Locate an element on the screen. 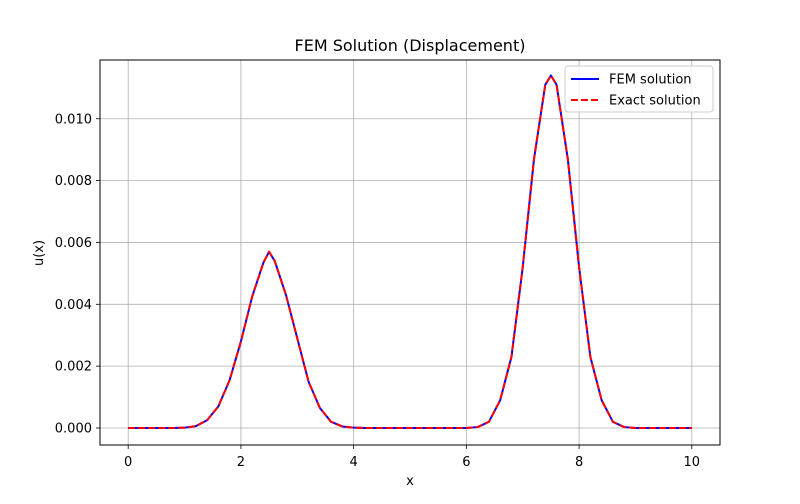  x-tick-label: 4 is located at coordinates (353, 462).